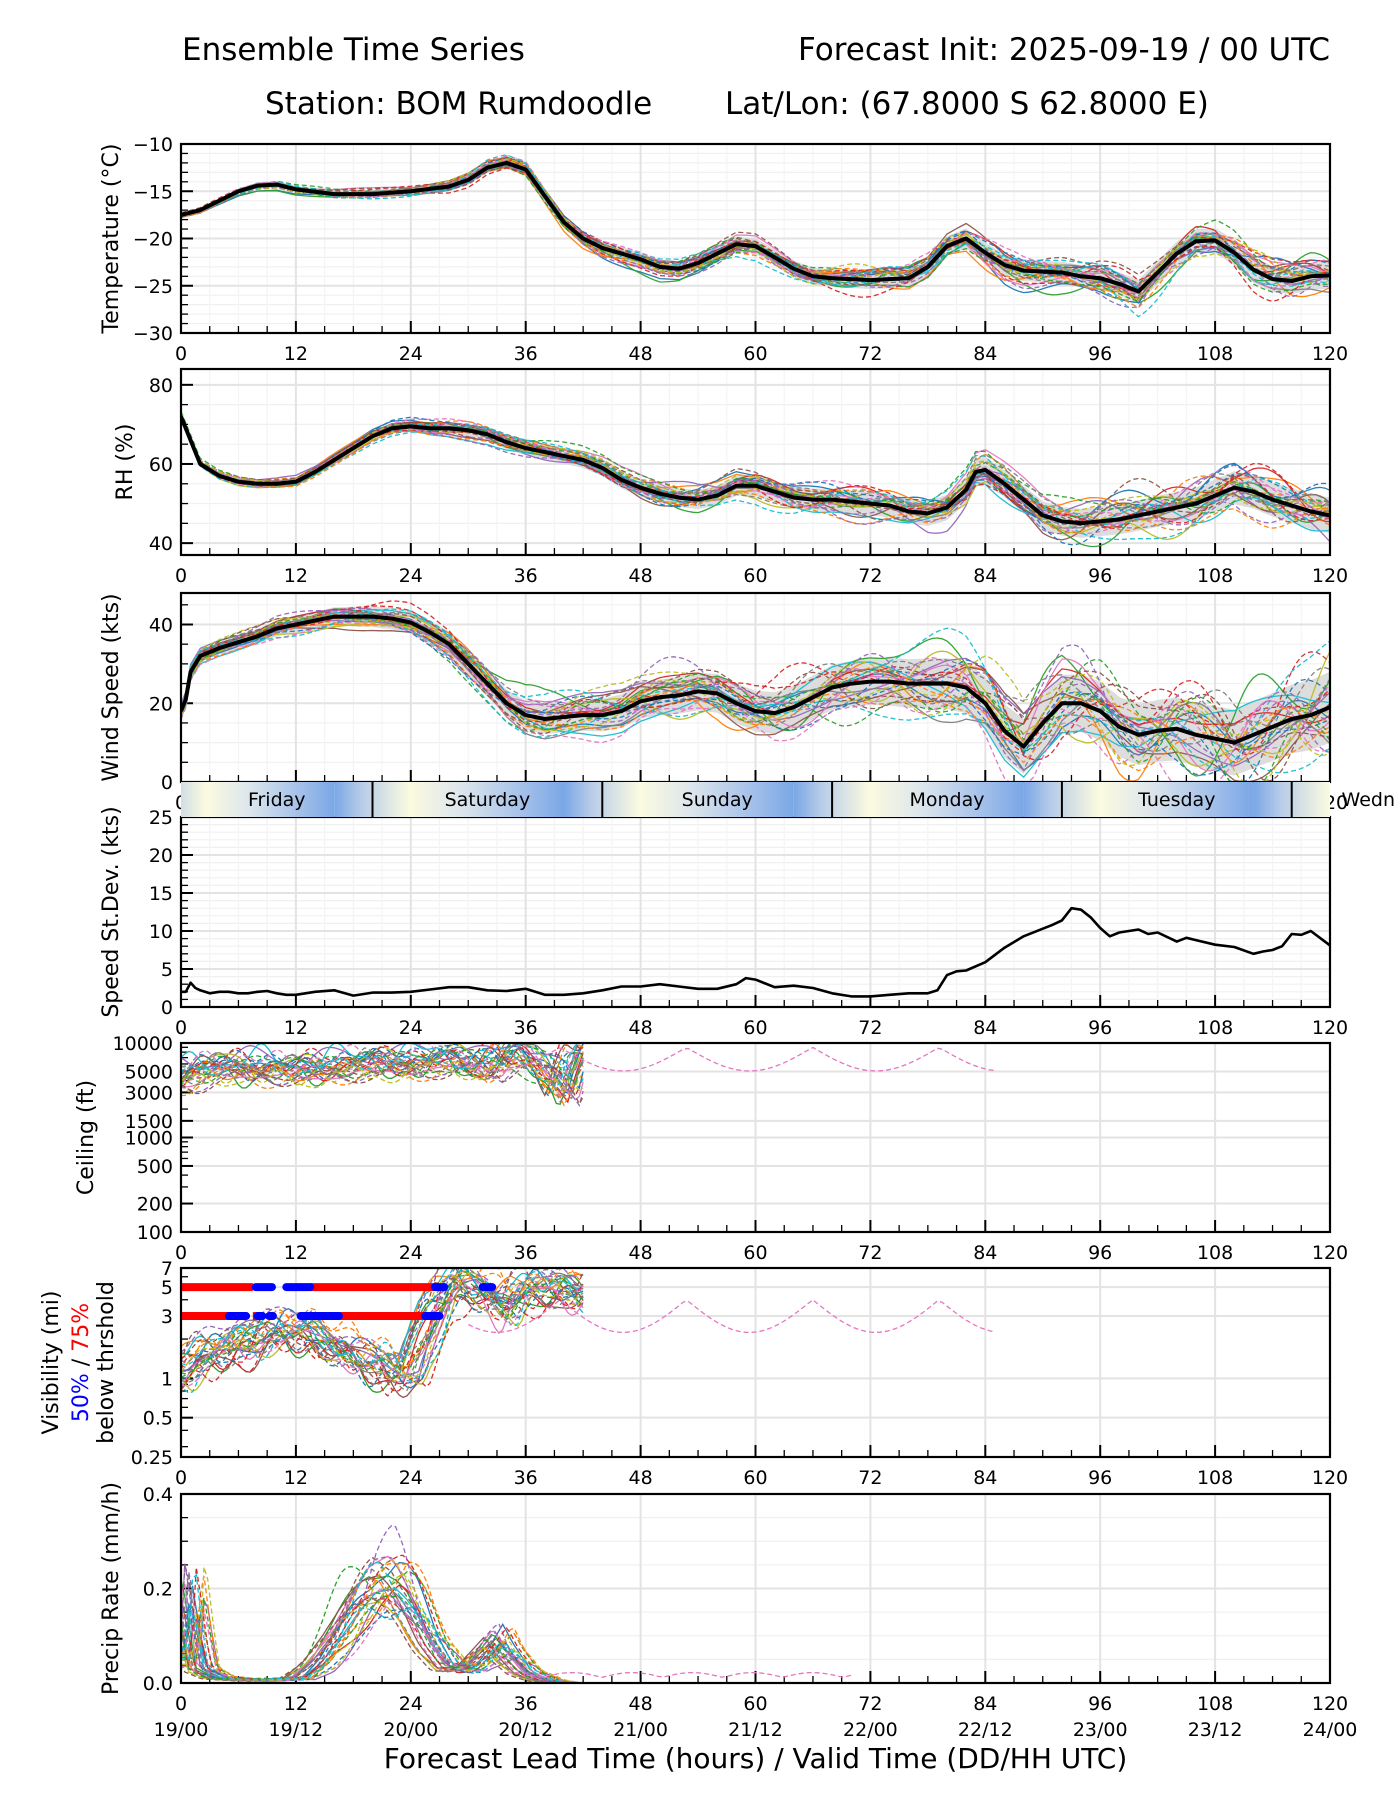 The image size is (1400, 1800). I want to click on ylabel: Visibility (mi), so click(51, 1363).